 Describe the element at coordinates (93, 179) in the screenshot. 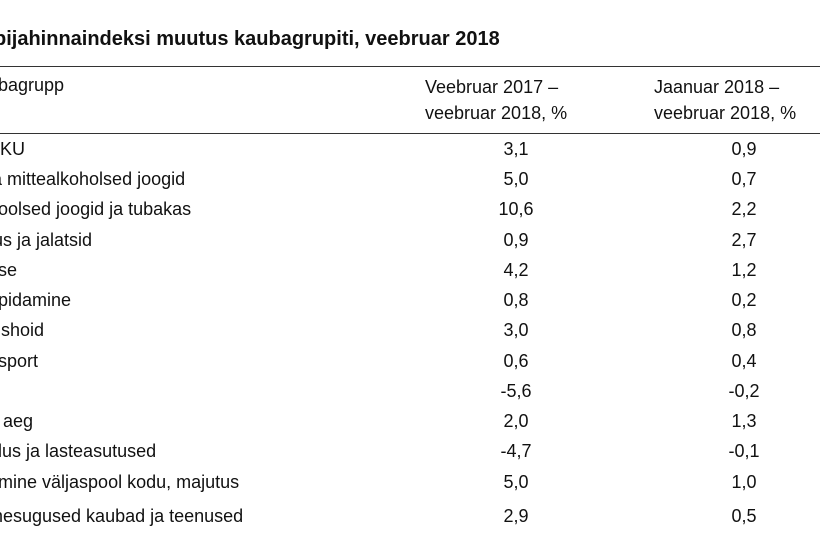

I see `row-group-name: ja mittealkoholsed joogid` at that location.